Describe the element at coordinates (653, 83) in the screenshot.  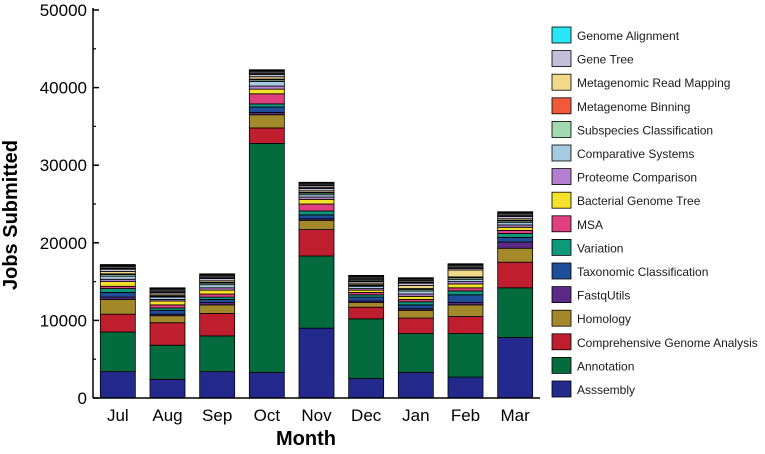
I see `legend-label: Metagenomic Read Mapping` at that location.